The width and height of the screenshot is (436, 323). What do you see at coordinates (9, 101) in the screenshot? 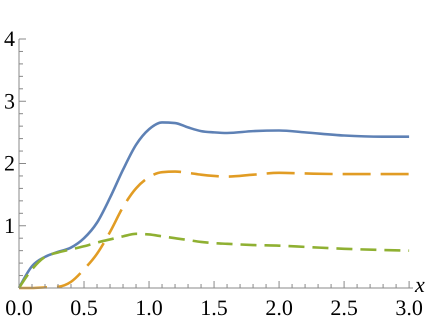
I see `y-tick-label: 3` at bounding box center [9, 101].